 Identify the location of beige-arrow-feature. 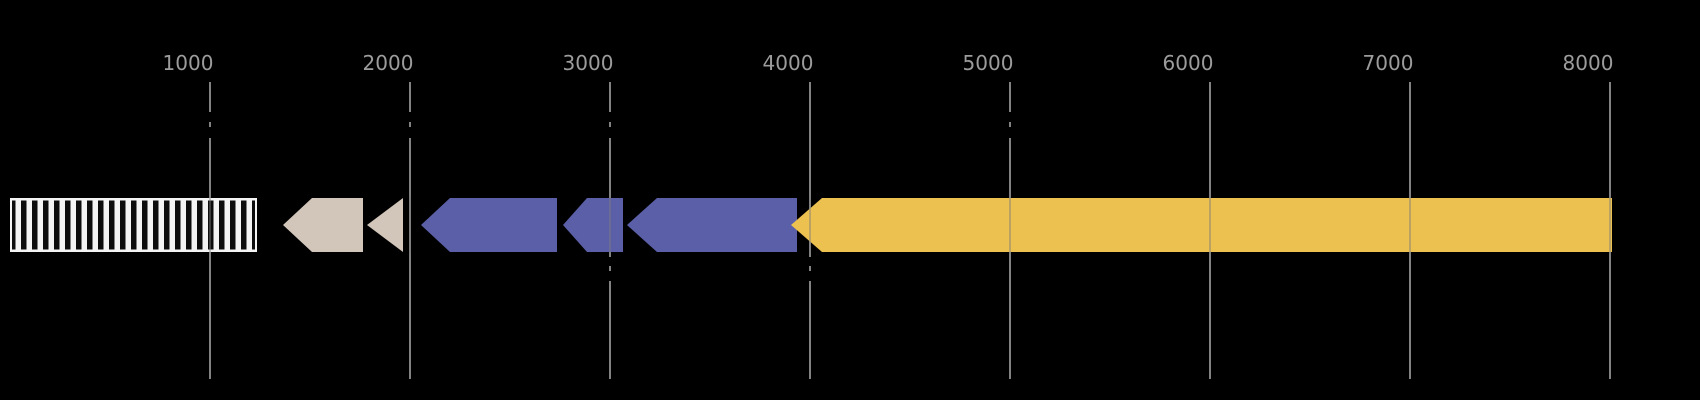
(323, 225).